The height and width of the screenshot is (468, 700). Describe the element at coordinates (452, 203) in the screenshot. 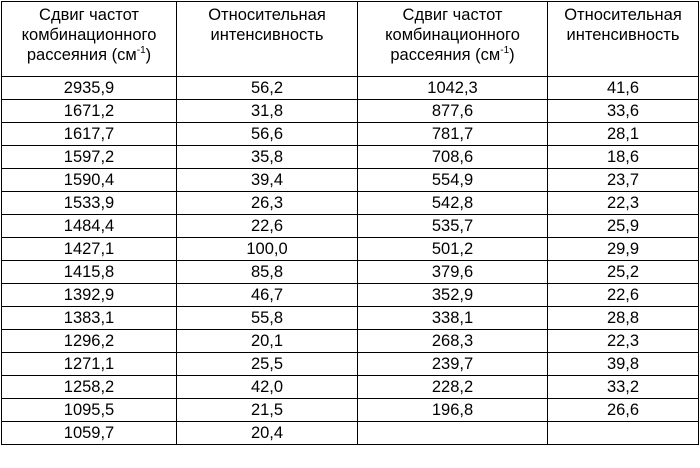

I see `cell-shift-right: 542,8` at that location.